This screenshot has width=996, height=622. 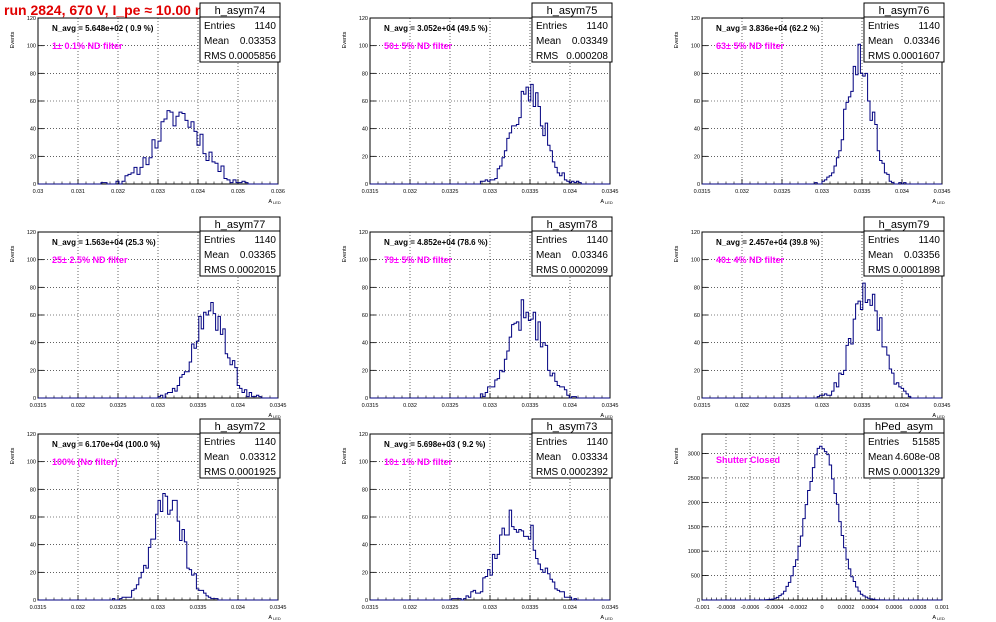 What do you see at coordinates (748, 460) in the screenshot?
I see `filter-label: Shutter Closed` at bounding box center [748, 460].